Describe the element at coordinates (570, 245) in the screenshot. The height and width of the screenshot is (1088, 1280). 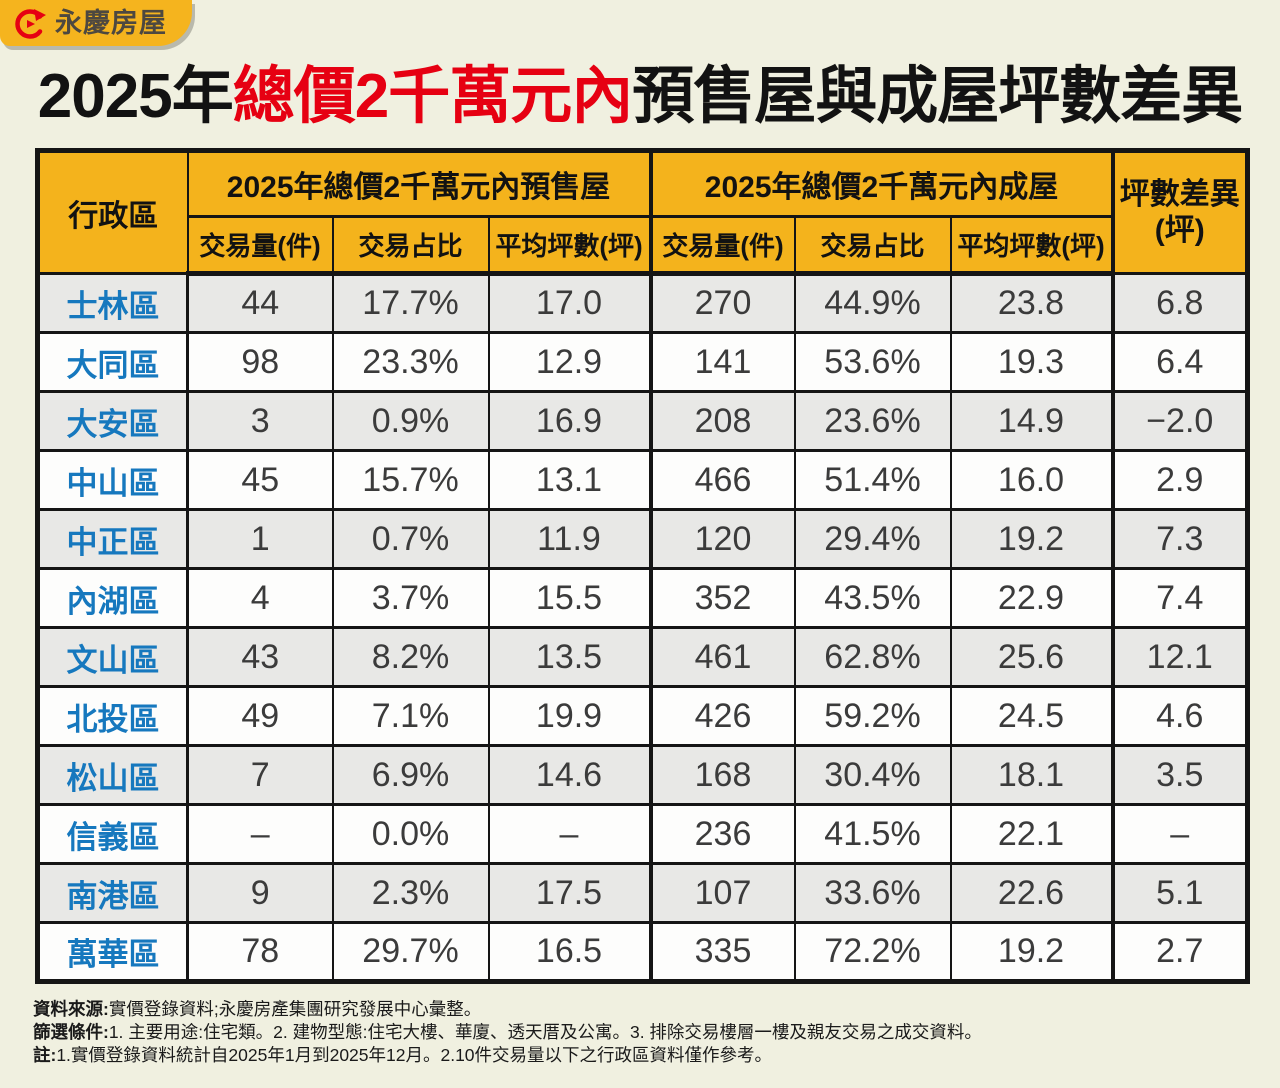
I see `column-header-presale-avg-size: 平均坪數(坪)` at that location.